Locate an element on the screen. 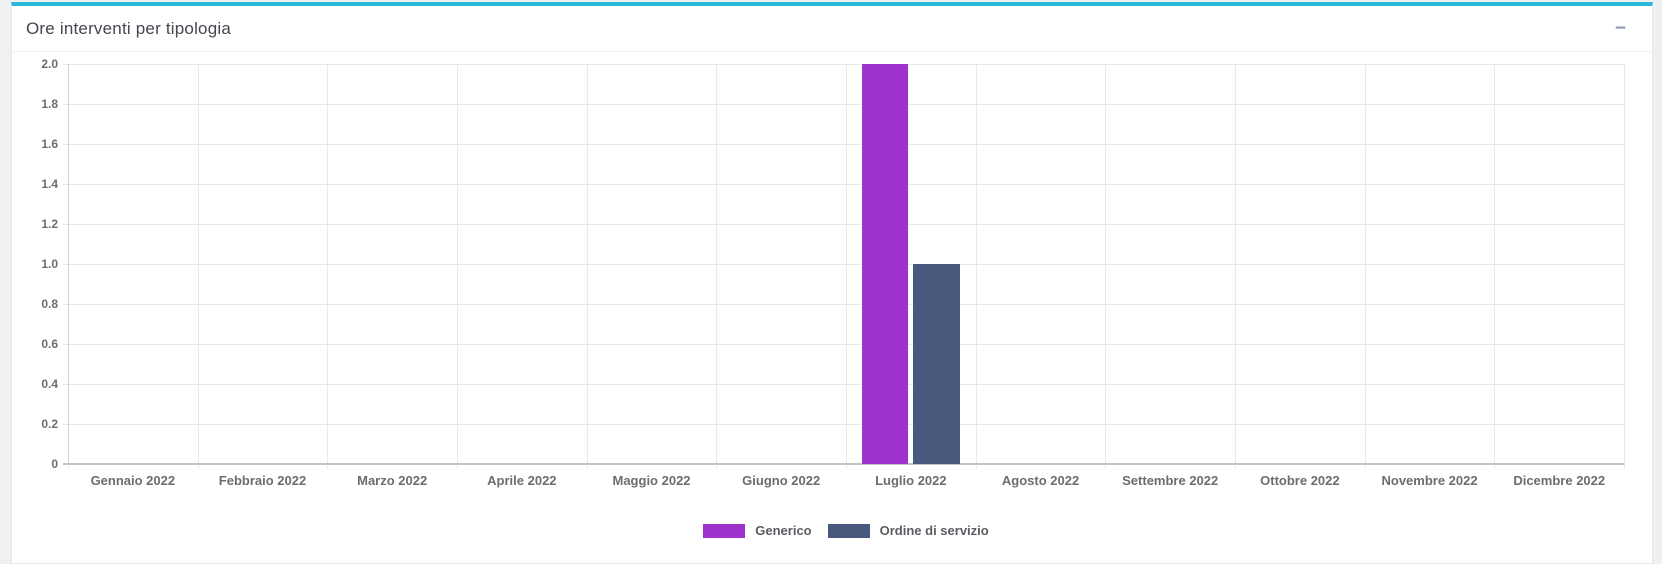 Image resolution: width=1662 pixels, height=564 pixels. x-tick-label: Aprile 2022 is located at coordinates (522, 480).